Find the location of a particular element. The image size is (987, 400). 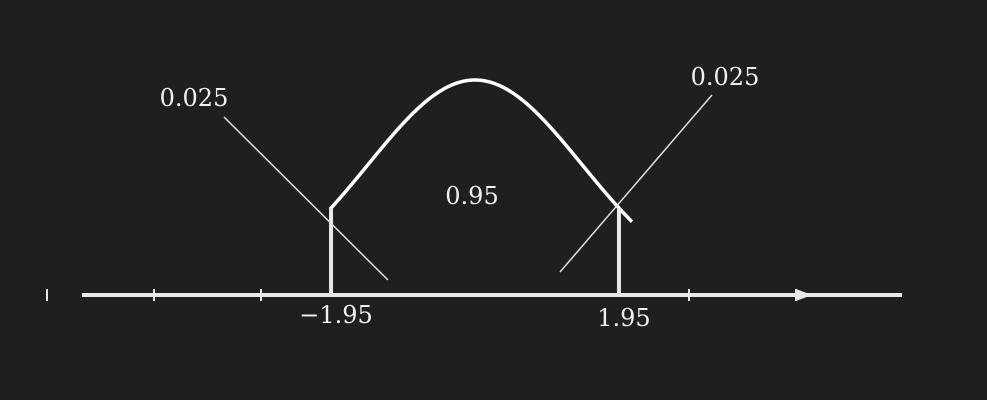

upper-critical-value-label: 1.95 is located at coordinates (623, 318).